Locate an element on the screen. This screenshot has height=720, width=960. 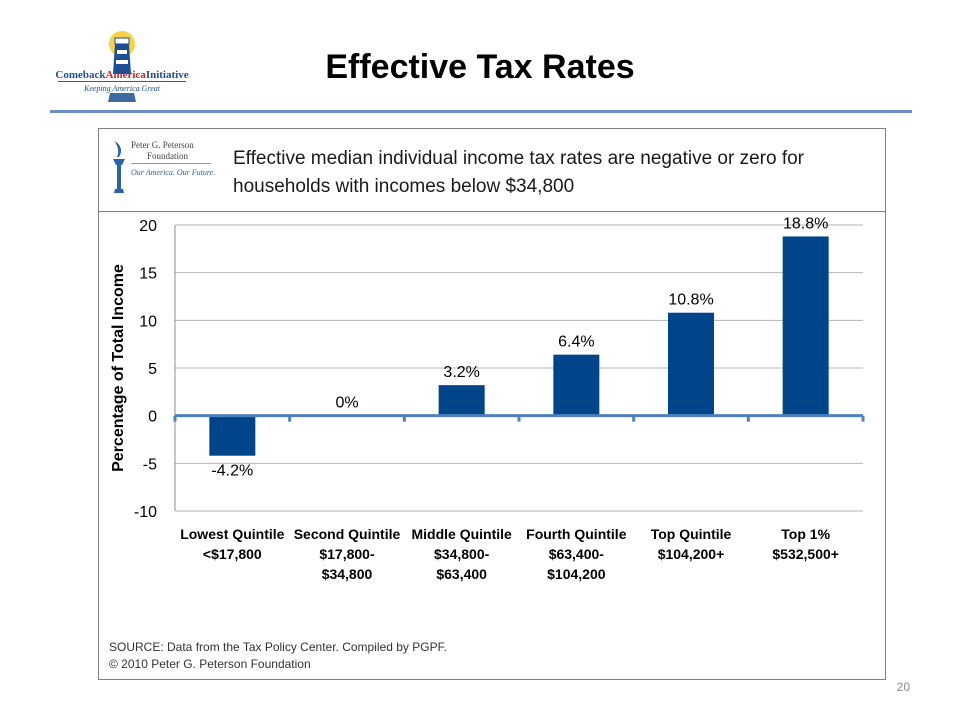
category-label-line: $104,200+ is located at coordinates (691, 554).